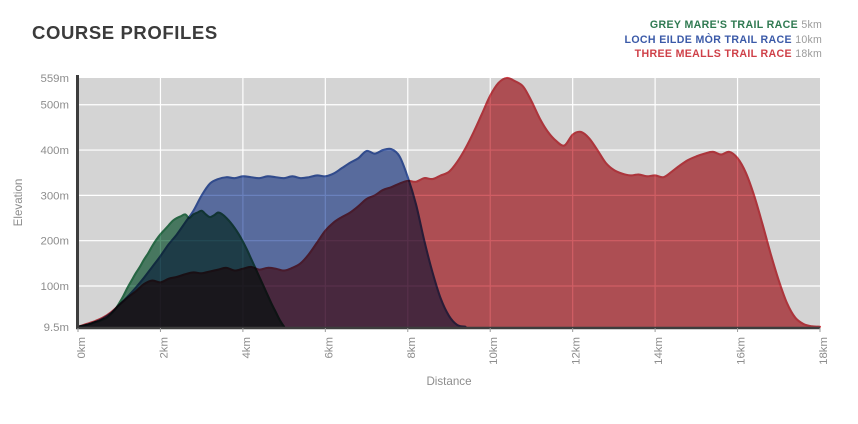 The height and width of the screenshot is (424, 858). Describe the element at coordinates (164, 348) in the screenshot. I see `x-axis-tick-label: 2km` at that location.